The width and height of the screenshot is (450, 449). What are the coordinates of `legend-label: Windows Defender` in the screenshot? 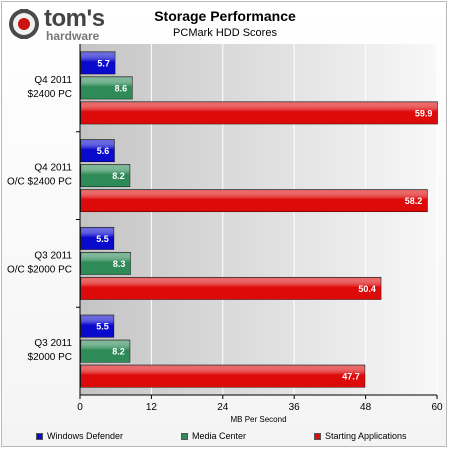 It's located at (85, 436).